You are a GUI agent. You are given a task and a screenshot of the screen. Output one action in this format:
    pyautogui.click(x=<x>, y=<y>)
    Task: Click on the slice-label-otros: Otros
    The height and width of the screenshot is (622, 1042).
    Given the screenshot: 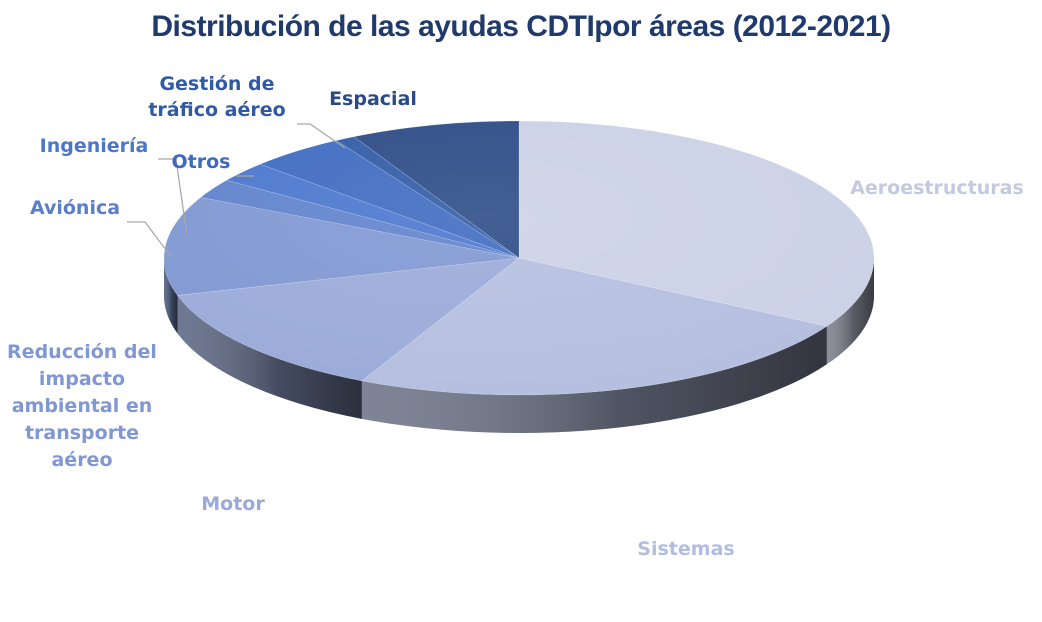 What is the action you would take?
    pyautogui.click(x=201, y=162)
    